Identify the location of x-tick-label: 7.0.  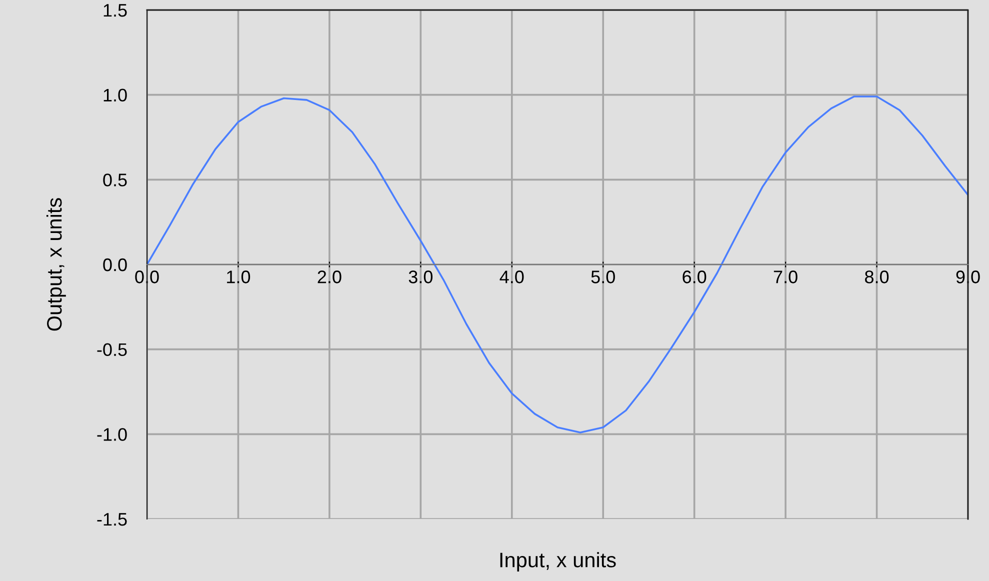
(786, 277).